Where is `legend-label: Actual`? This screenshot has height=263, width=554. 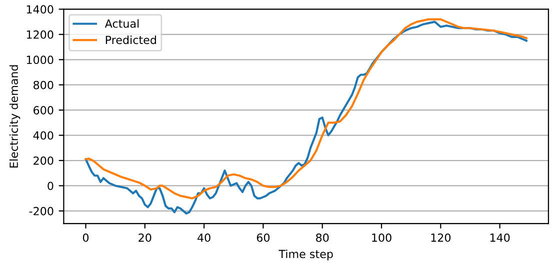
legend-label: Actual is located at coordinates (121, 23).